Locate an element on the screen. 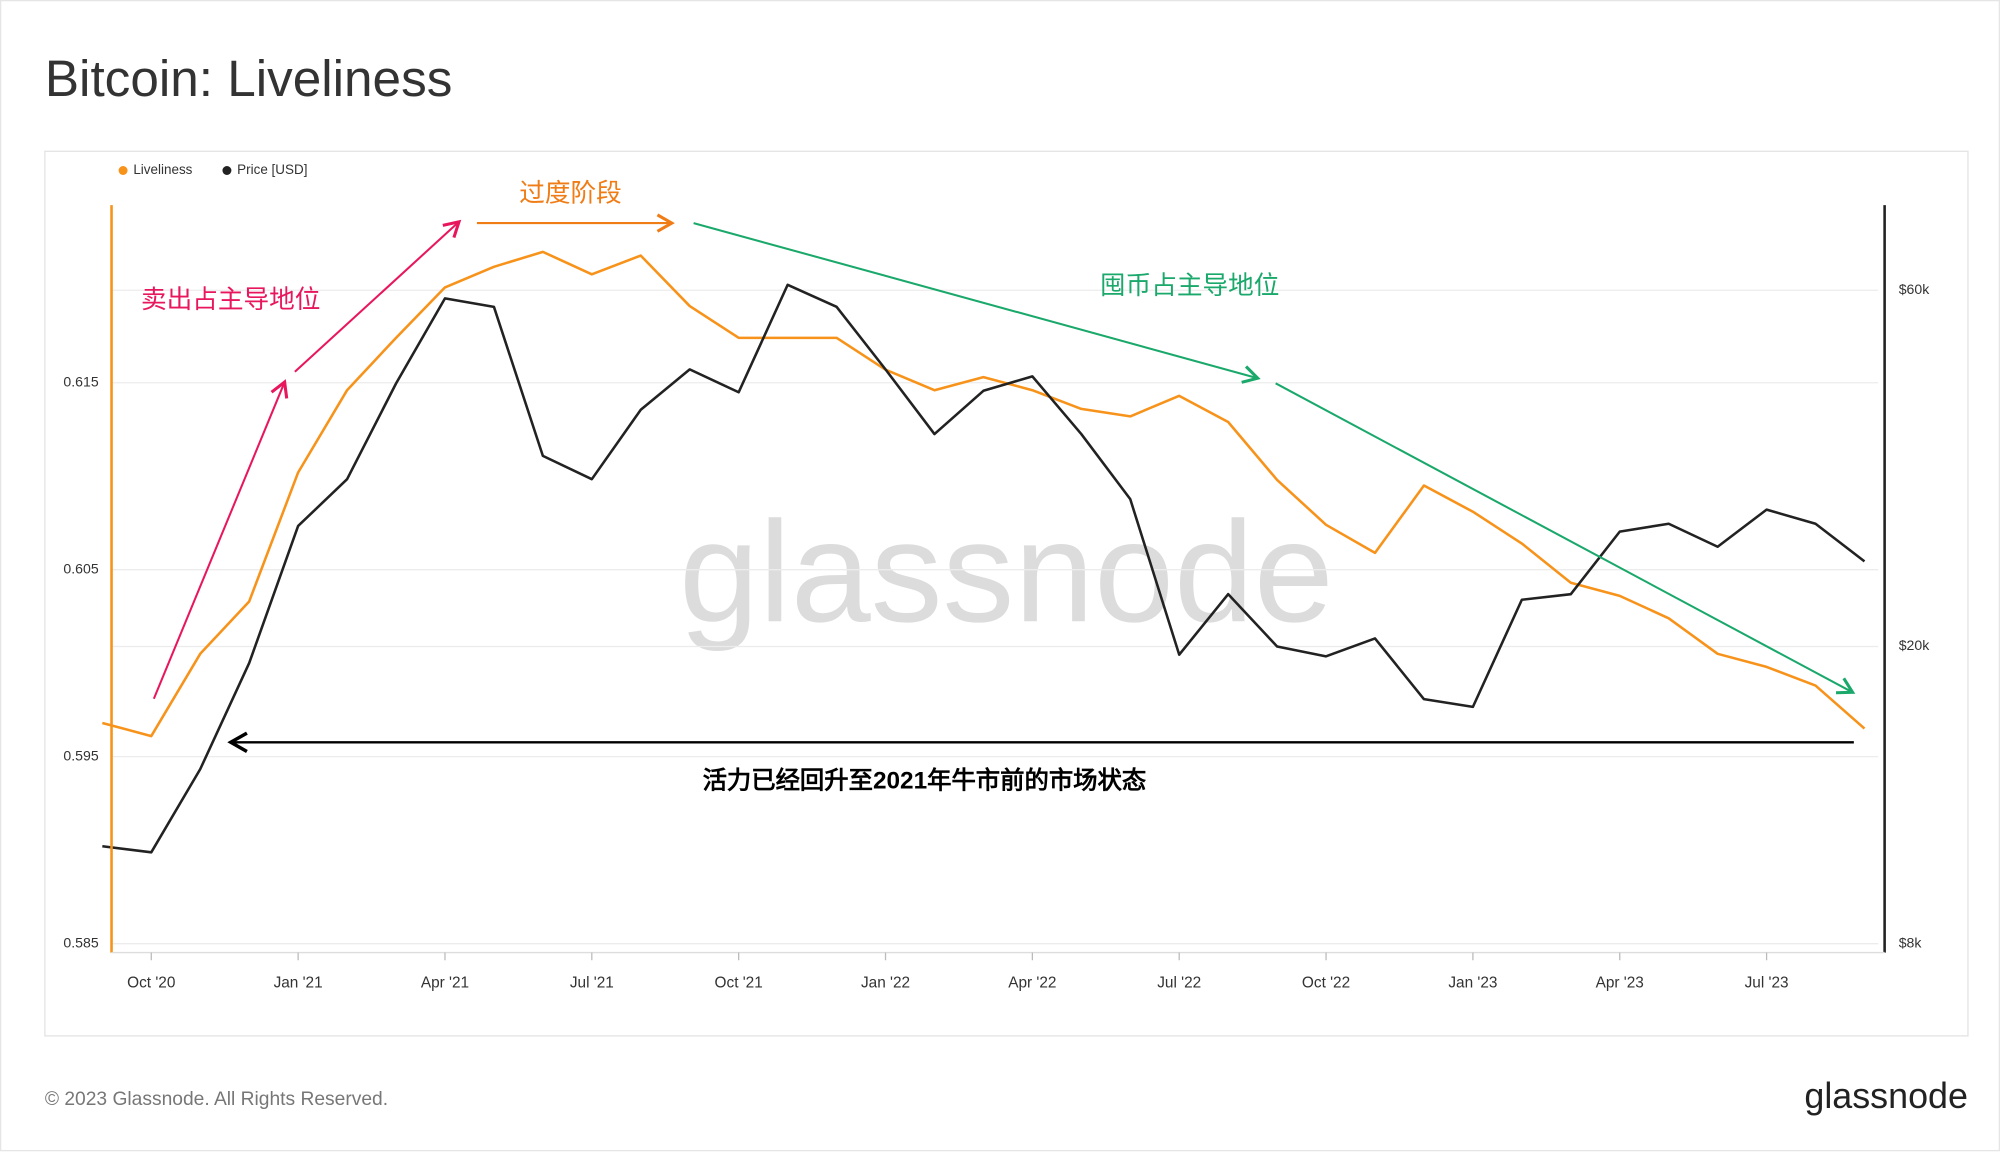 The width and height of the screenshot is (2000, 1152). y-tick-label: 0.605 is located at coordinates (80, 568).